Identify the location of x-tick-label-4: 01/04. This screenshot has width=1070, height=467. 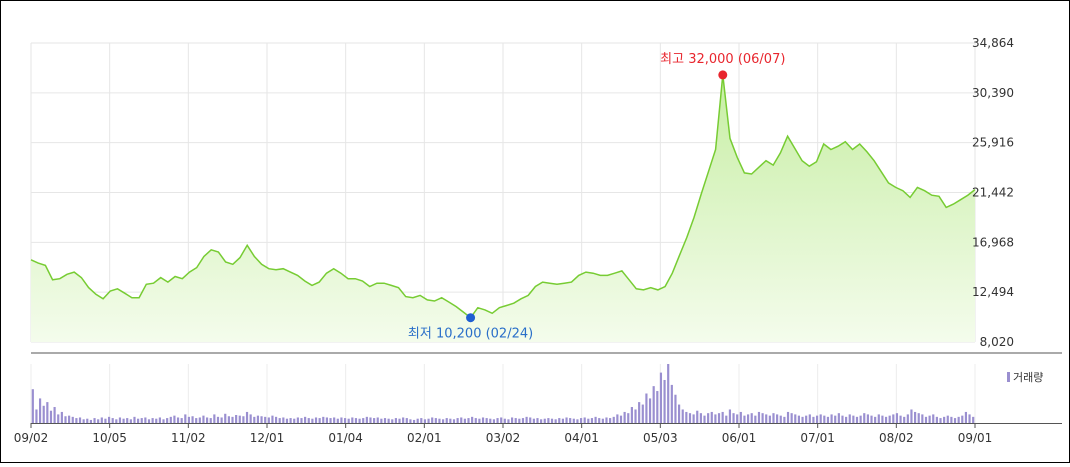
(345, 438).